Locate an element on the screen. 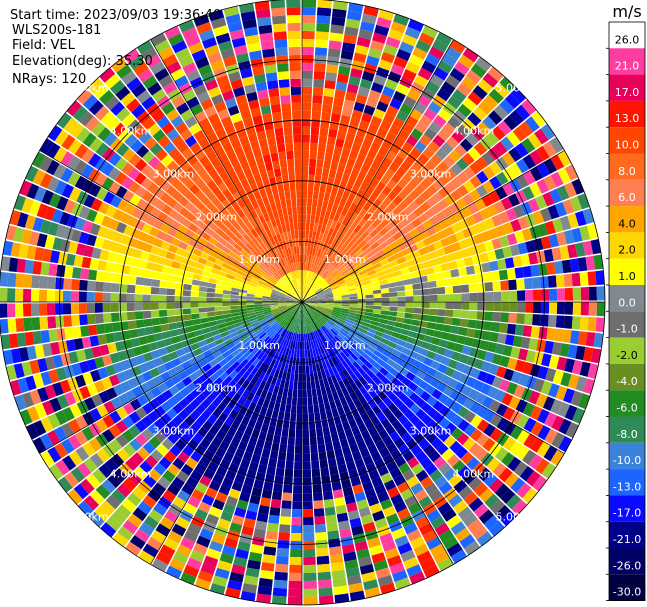  ring-label: 5.00km is located at coordinates (88, 516).